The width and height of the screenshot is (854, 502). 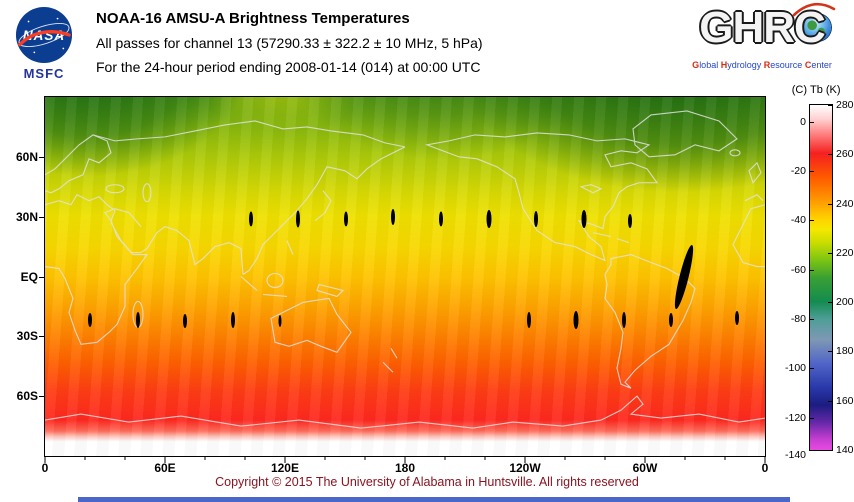 I want to click on colorbar-celsius-labels: 0 -20 -40 -60 -80 -100 -120 -140, so click(x=787, y=283).